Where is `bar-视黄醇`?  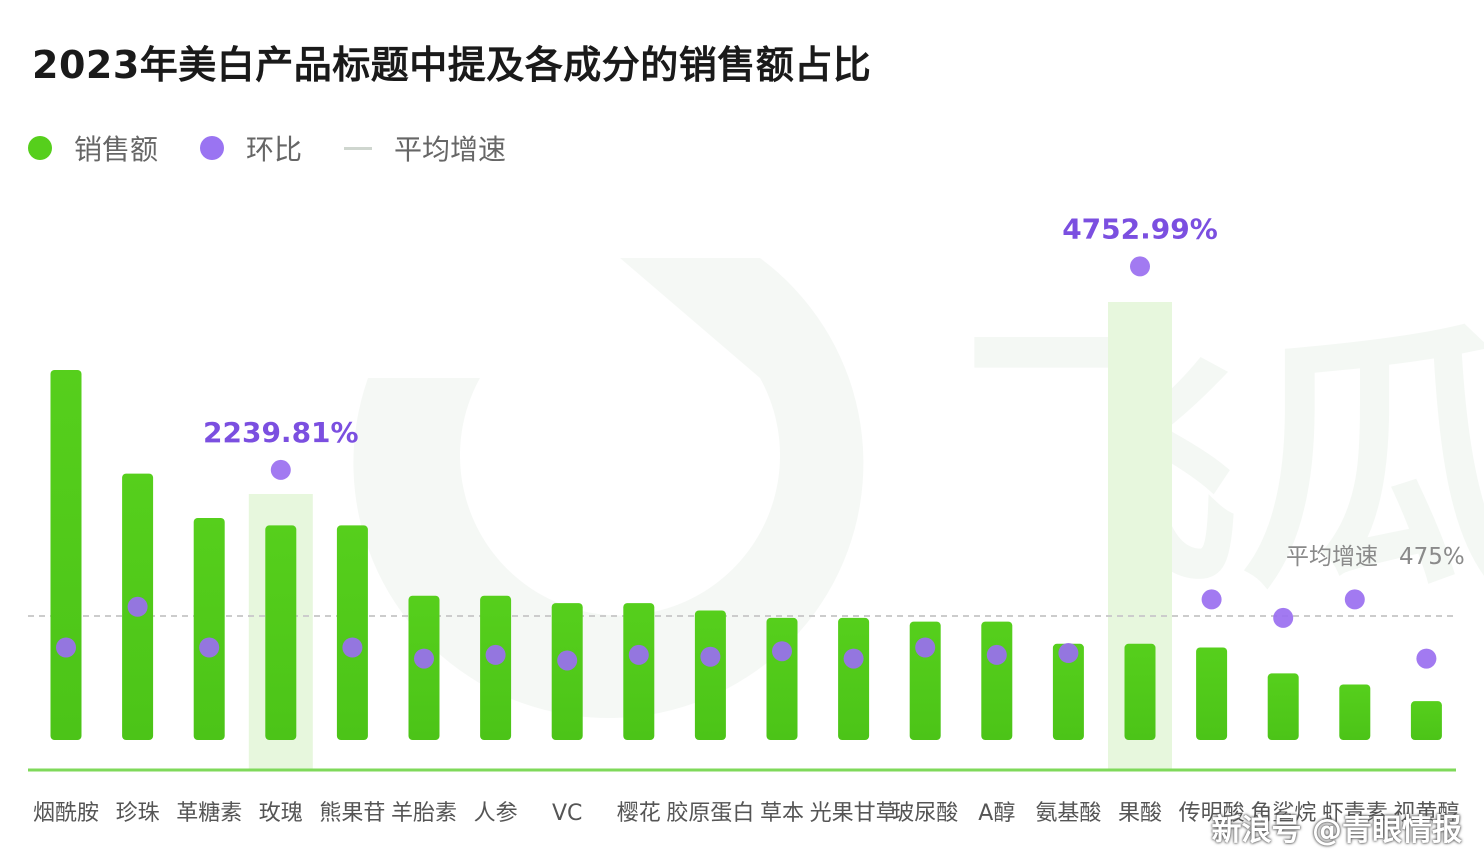 bar-视黄醇 is located at coordinates (1426, 720).